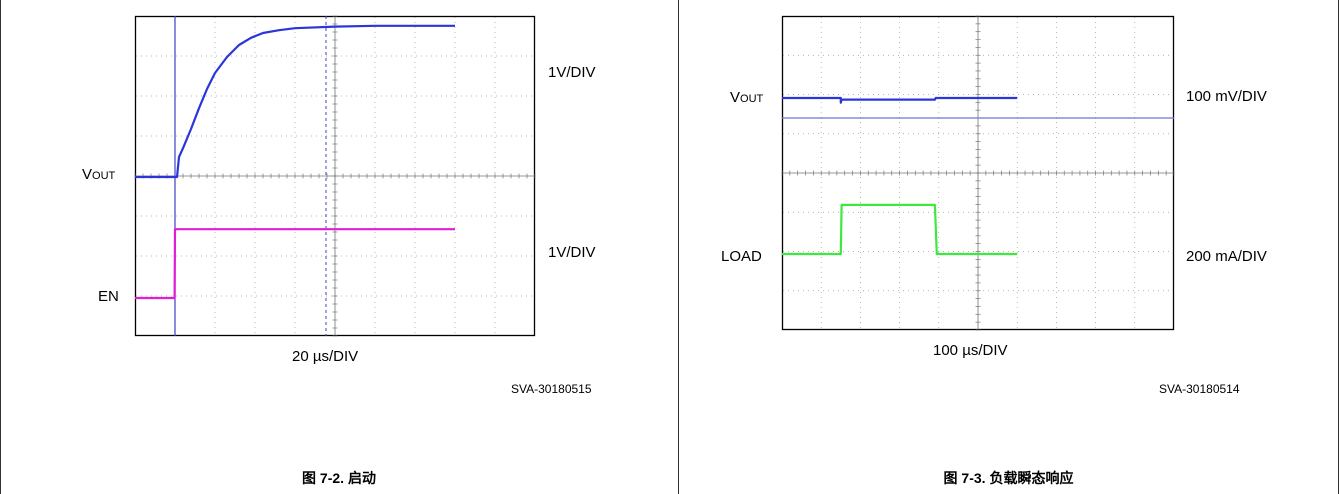 Image resolution: width=1340 pixels, height=494 pixels. I want to click on transient-trace-vout, so click(900, 100).